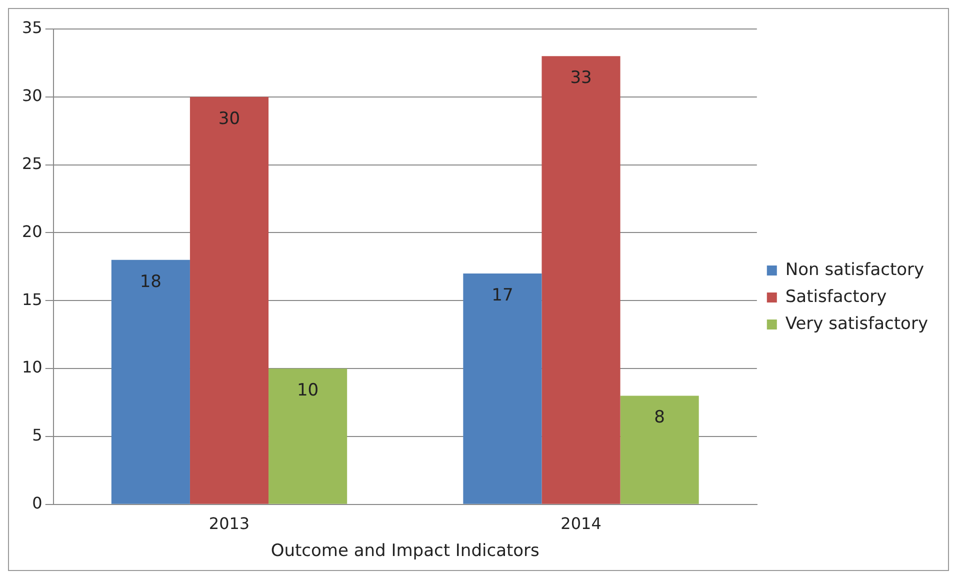 The height and width of the screenshot is (579, 957). I want to click on y-tick-label: 10, so click(32, 367).